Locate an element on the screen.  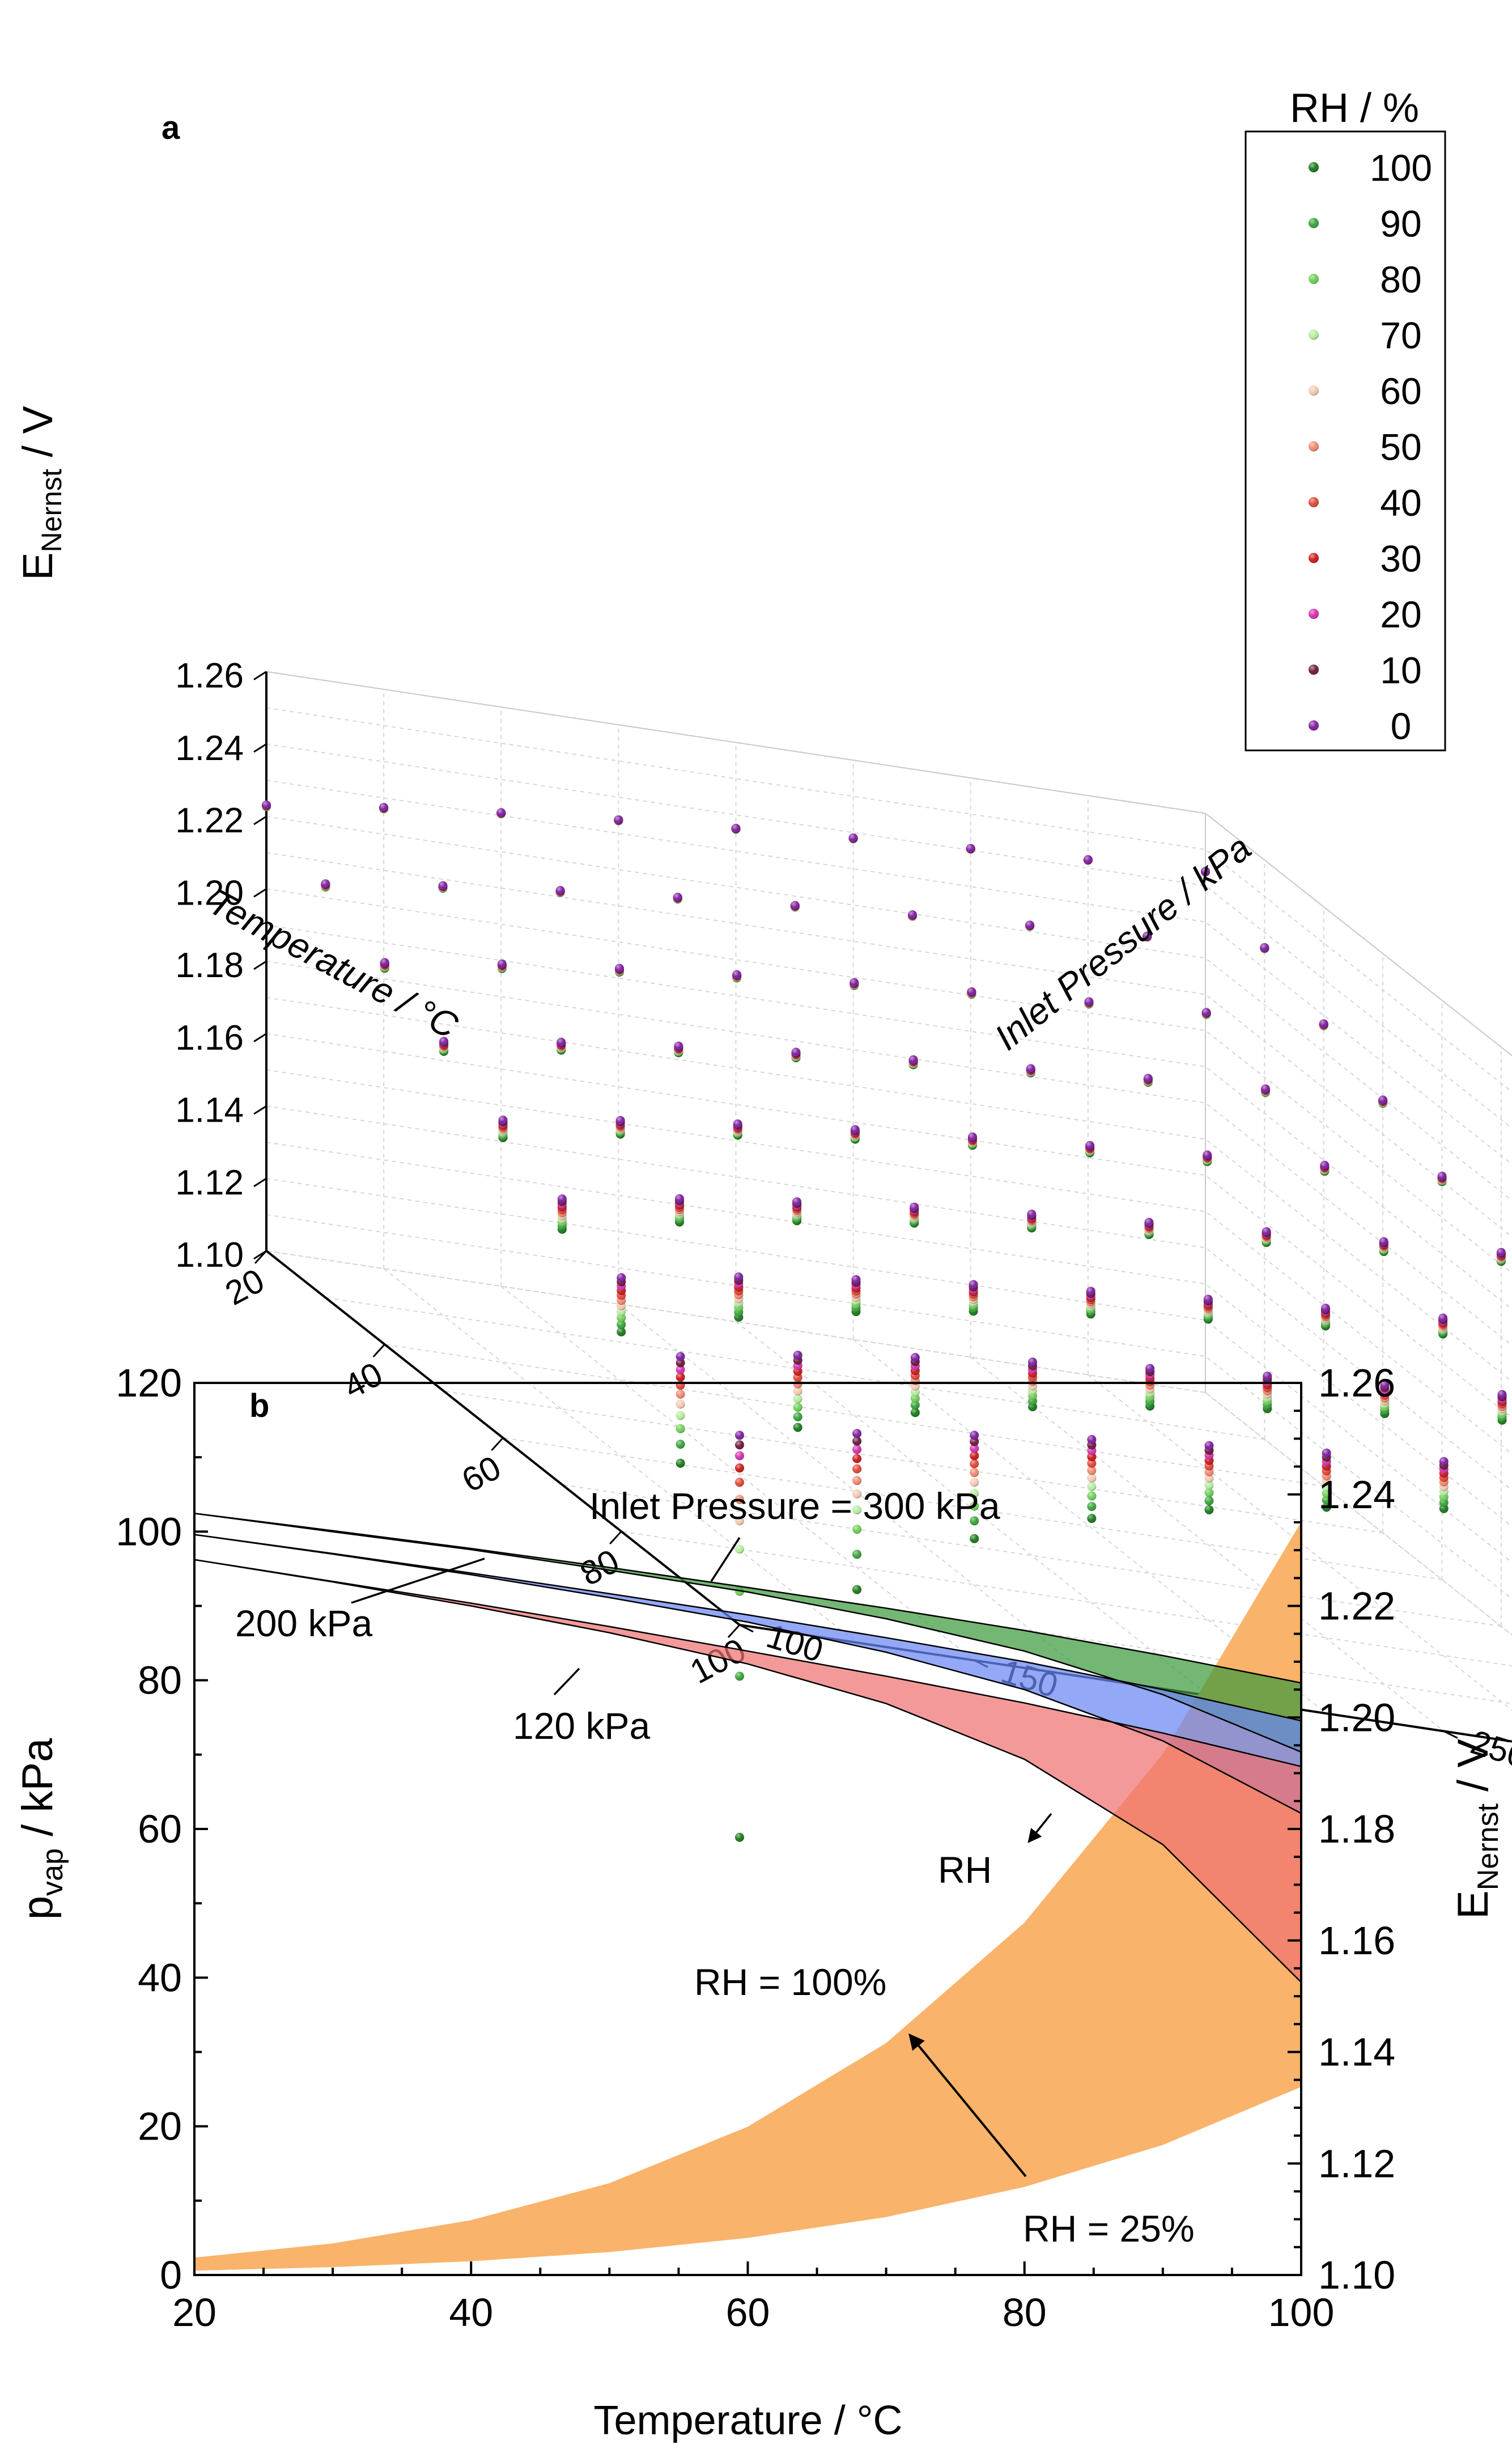
band-120kpa-edge-dry is located at coordinates (747, 1664).